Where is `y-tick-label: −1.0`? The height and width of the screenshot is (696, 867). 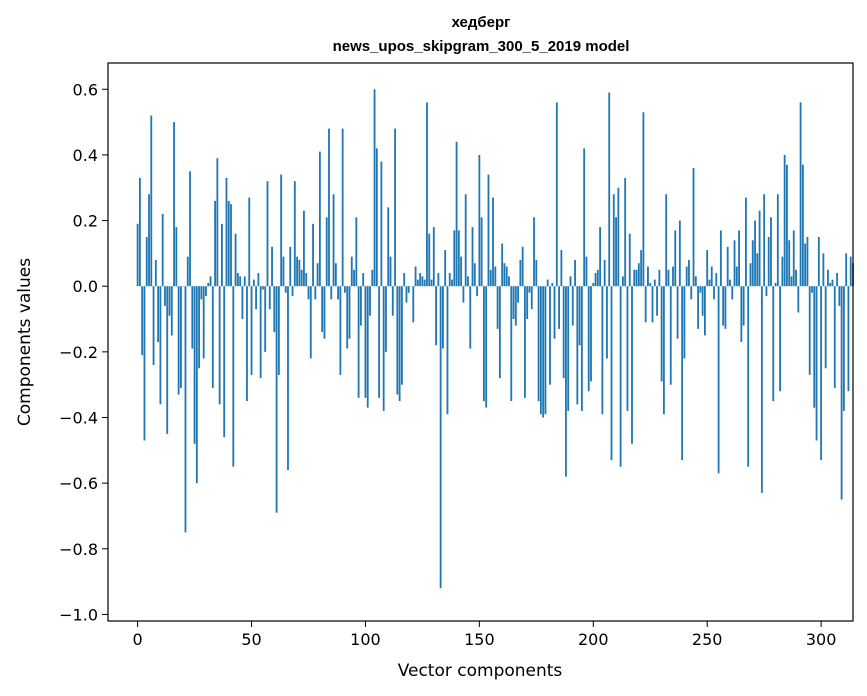
y-tick-label: −1.0 is located at coordinates (78, 614).